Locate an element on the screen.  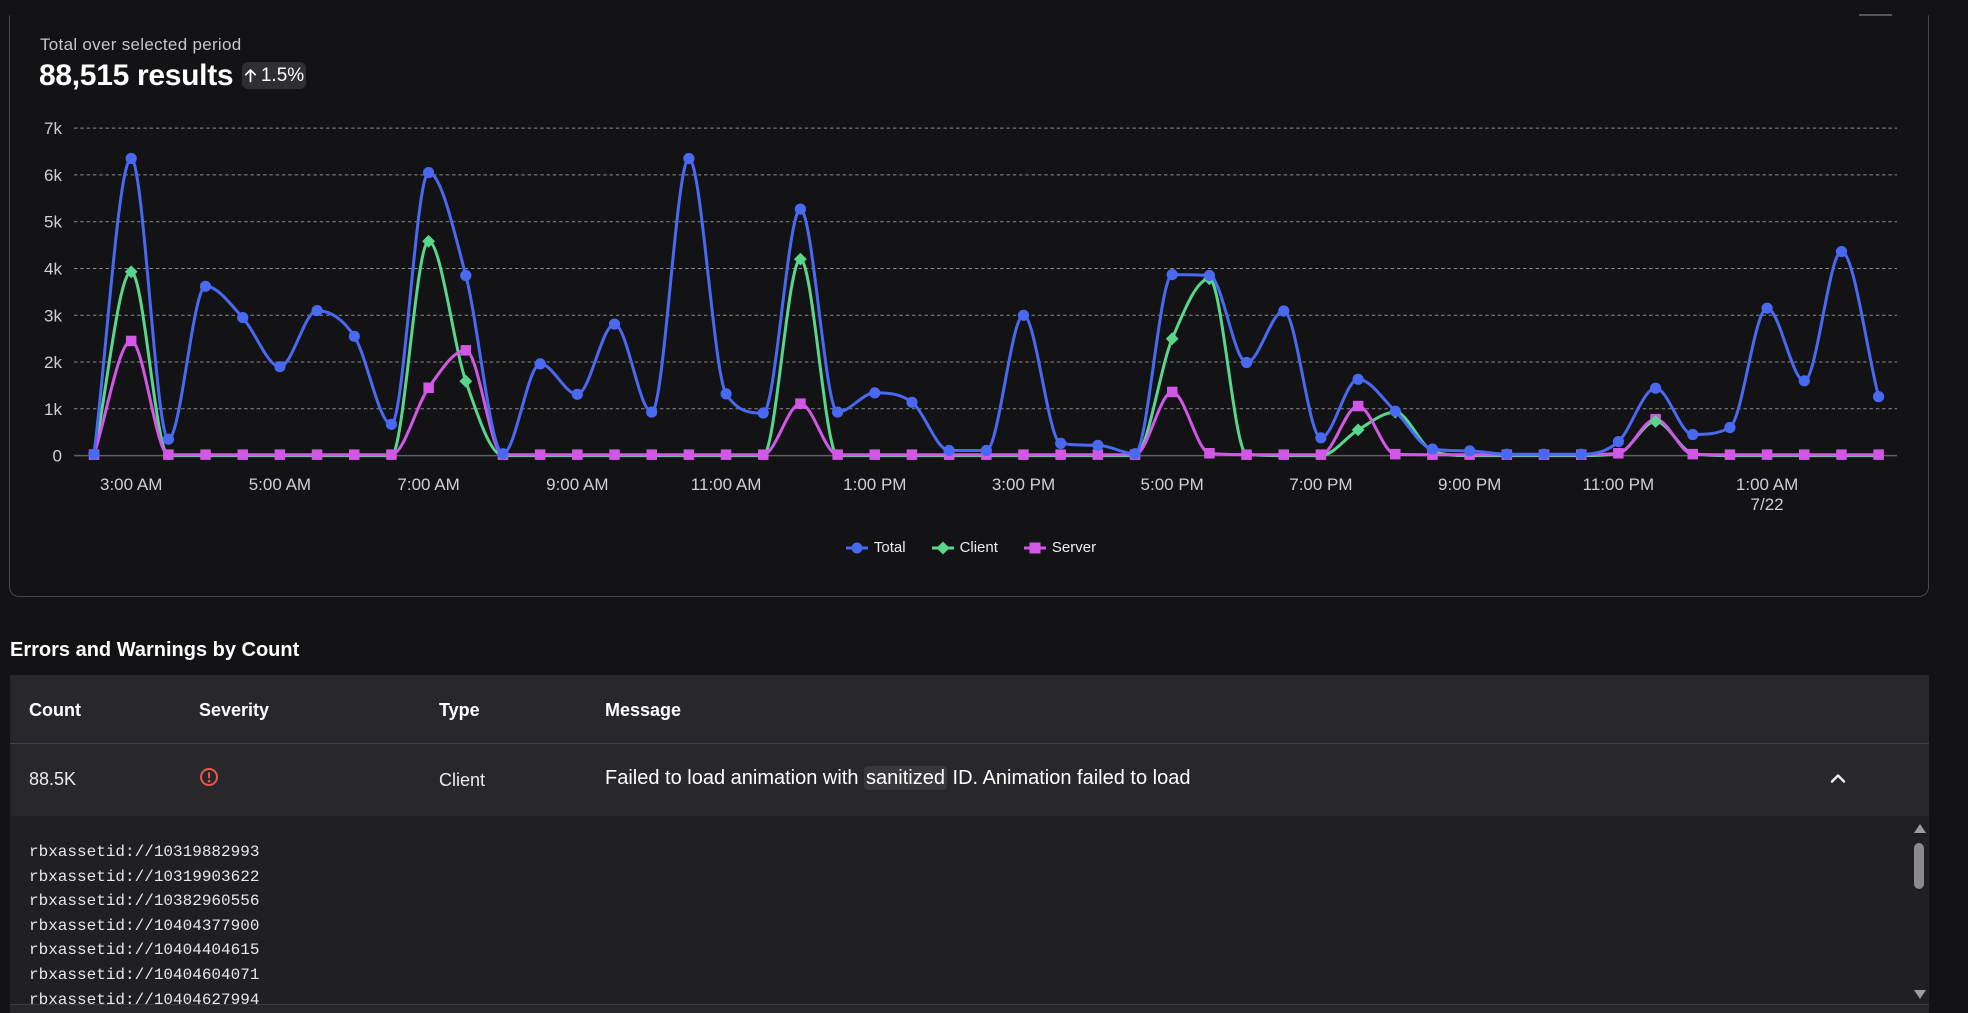
svg-text: 3k is located at coordinates (53, 315).